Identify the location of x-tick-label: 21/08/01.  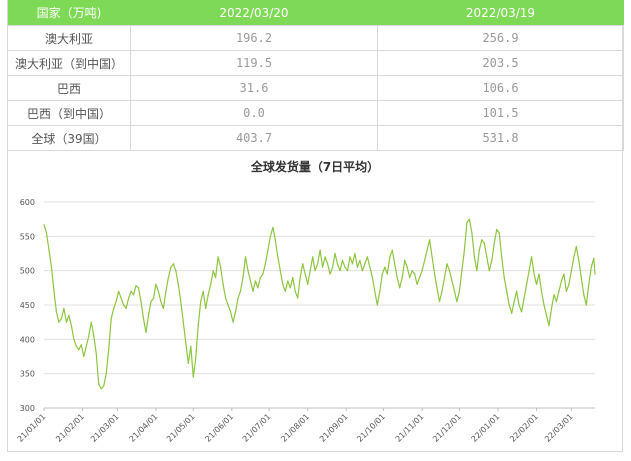
(295, 428).